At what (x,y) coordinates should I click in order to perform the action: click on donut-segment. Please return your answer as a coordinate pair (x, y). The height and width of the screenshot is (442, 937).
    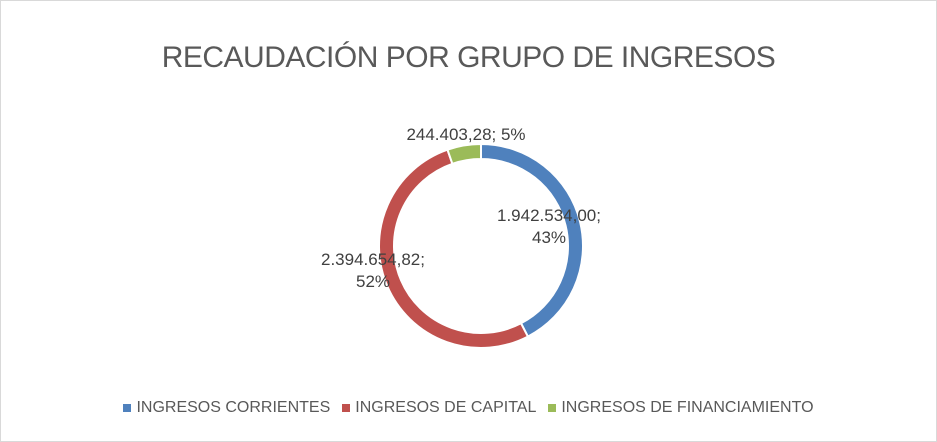
    Looking at the image, I should click on (464, 154).